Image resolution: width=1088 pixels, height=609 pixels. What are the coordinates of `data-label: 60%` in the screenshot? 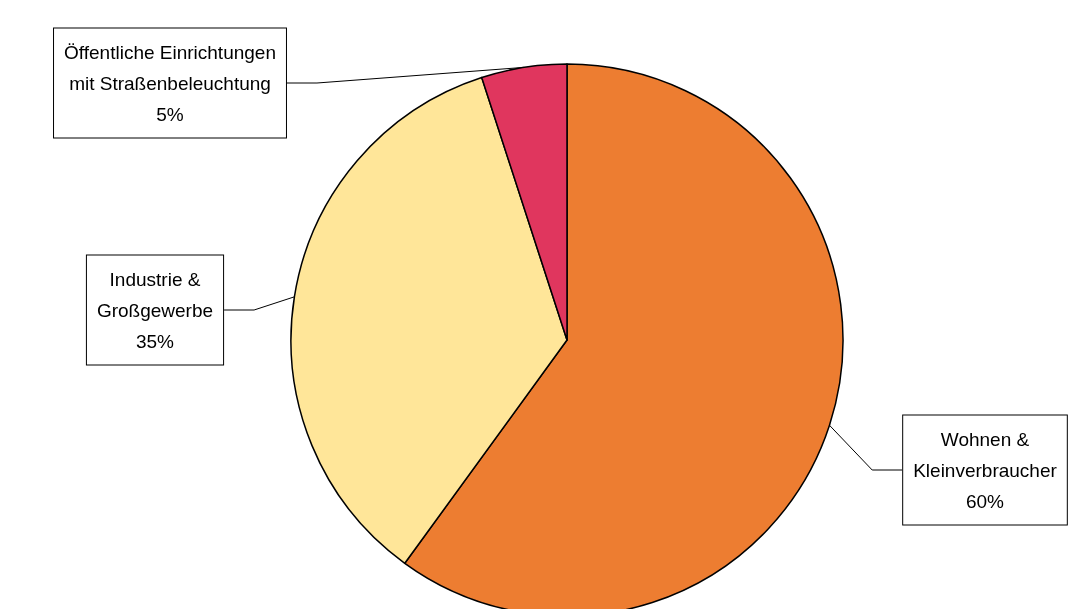 It's located at (985, 501).